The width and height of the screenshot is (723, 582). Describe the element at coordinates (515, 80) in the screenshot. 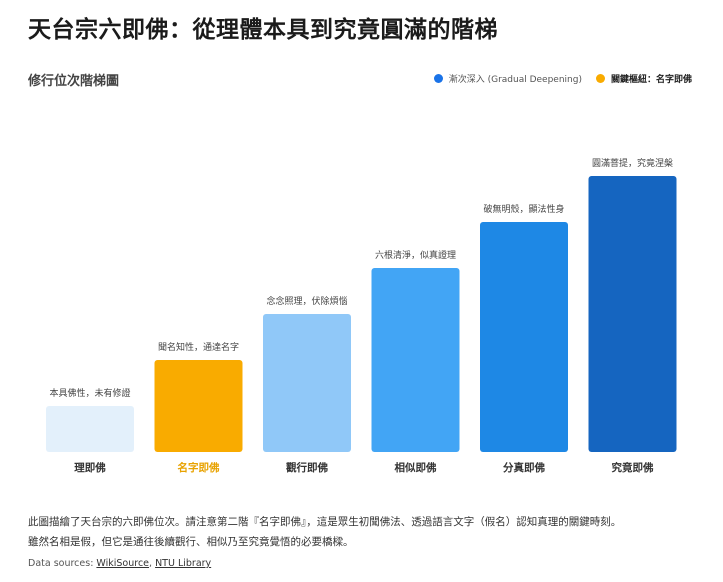

I see `legend-label-gradual: 漸次深入 (Gradual Deepening)` at that location.